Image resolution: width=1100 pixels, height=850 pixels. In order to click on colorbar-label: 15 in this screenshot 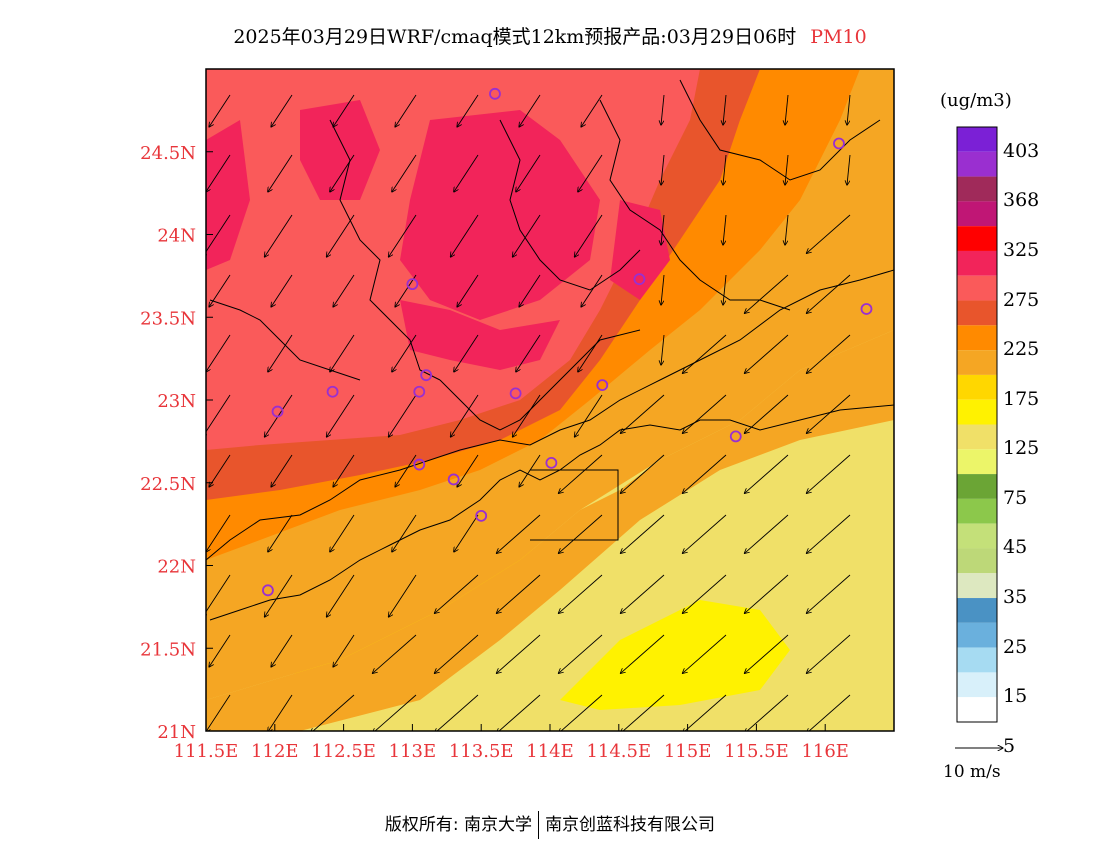, I will do `click(1015, 696)`.